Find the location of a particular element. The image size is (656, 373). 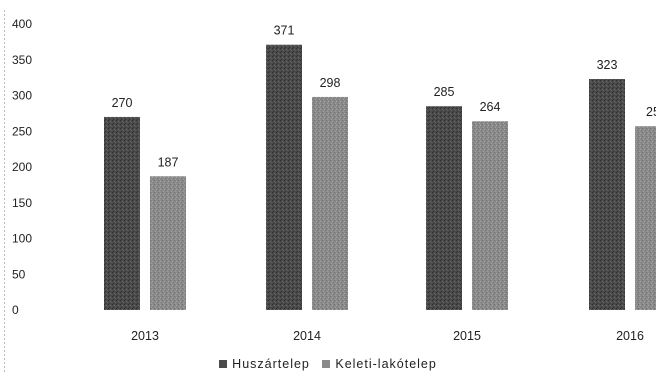

bar-series-1-2014 is located at coordinates (284, 177).